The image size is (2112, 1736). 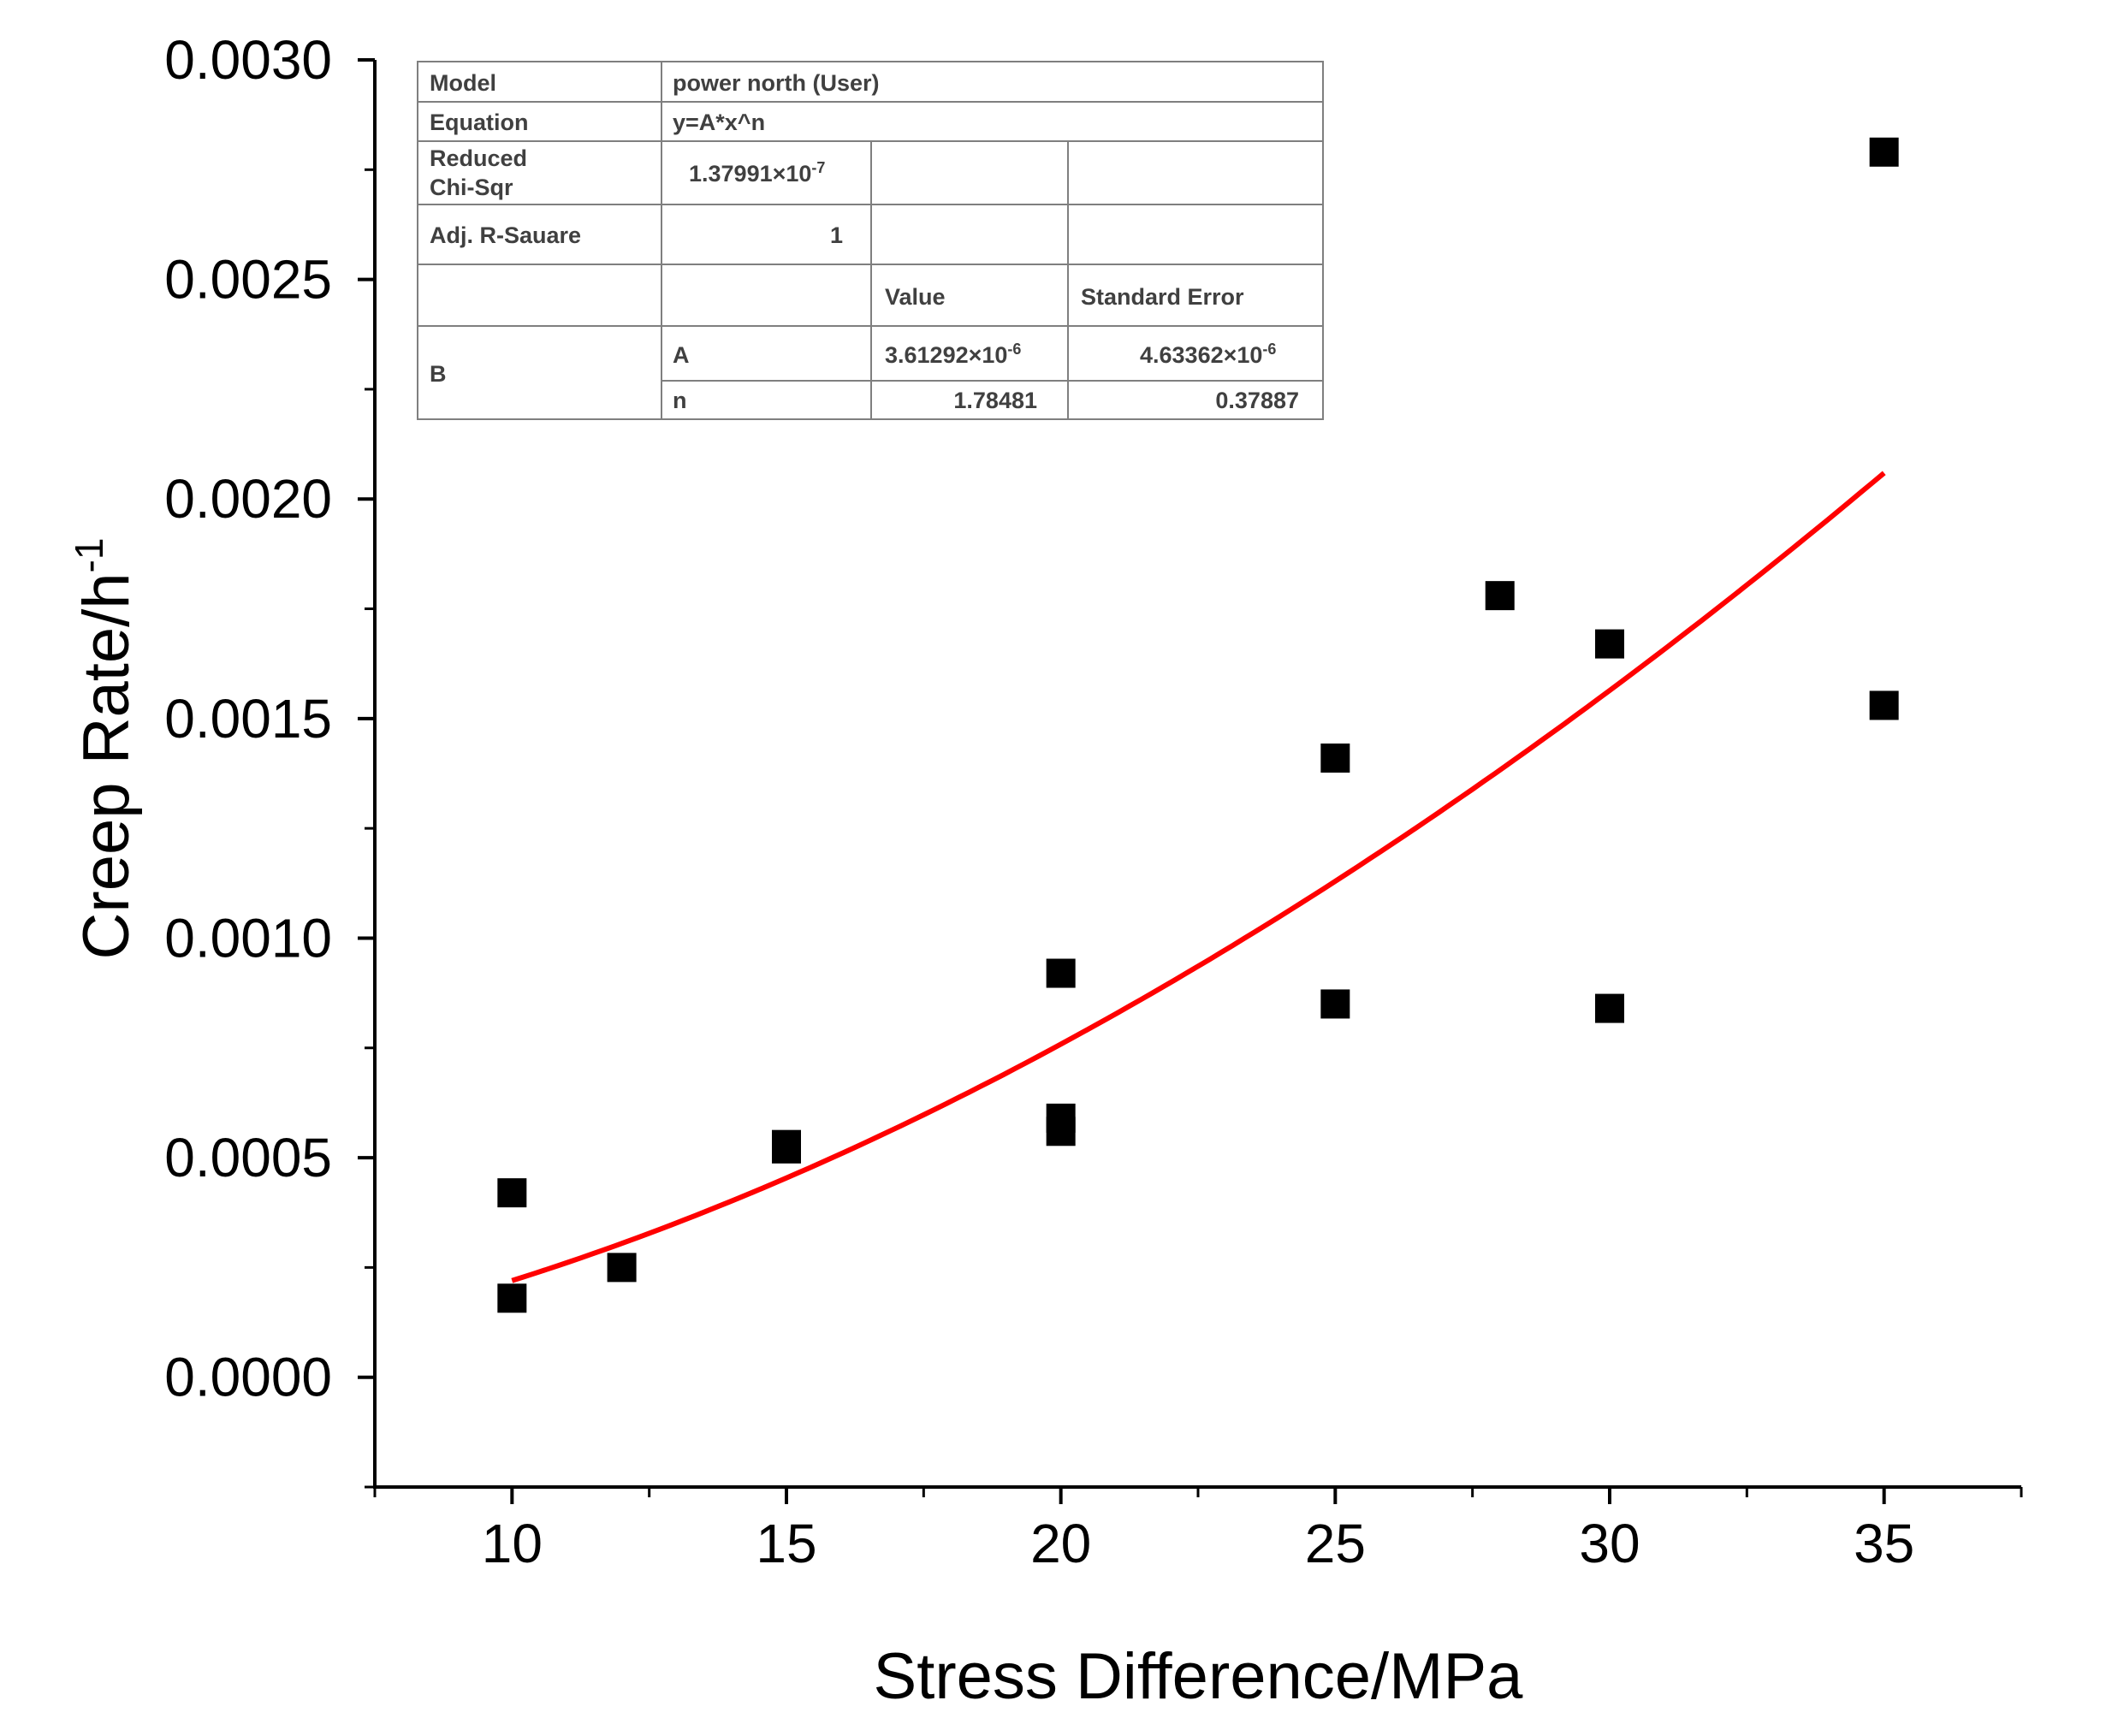 I want to click on x-tick-label-35: 35, so click(x=1884, y=1544).